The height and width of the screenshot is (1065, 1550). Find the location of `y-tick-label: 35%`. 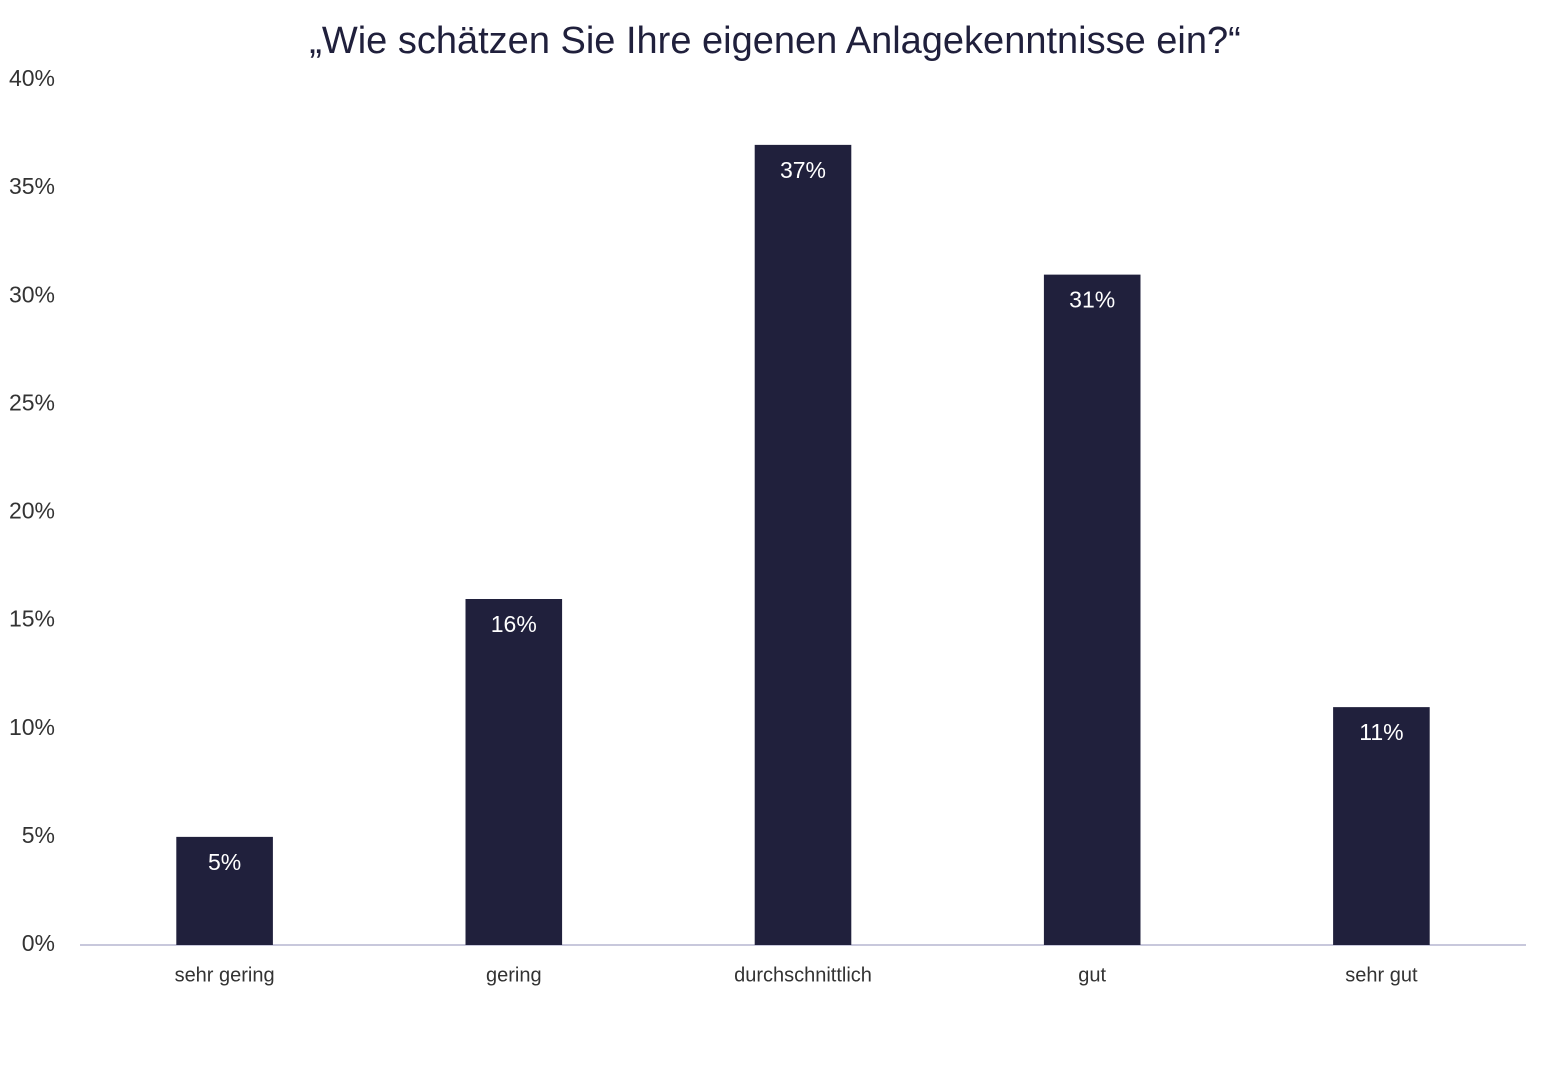

y-tick-label: 35% is located at coordinates (32, 186).